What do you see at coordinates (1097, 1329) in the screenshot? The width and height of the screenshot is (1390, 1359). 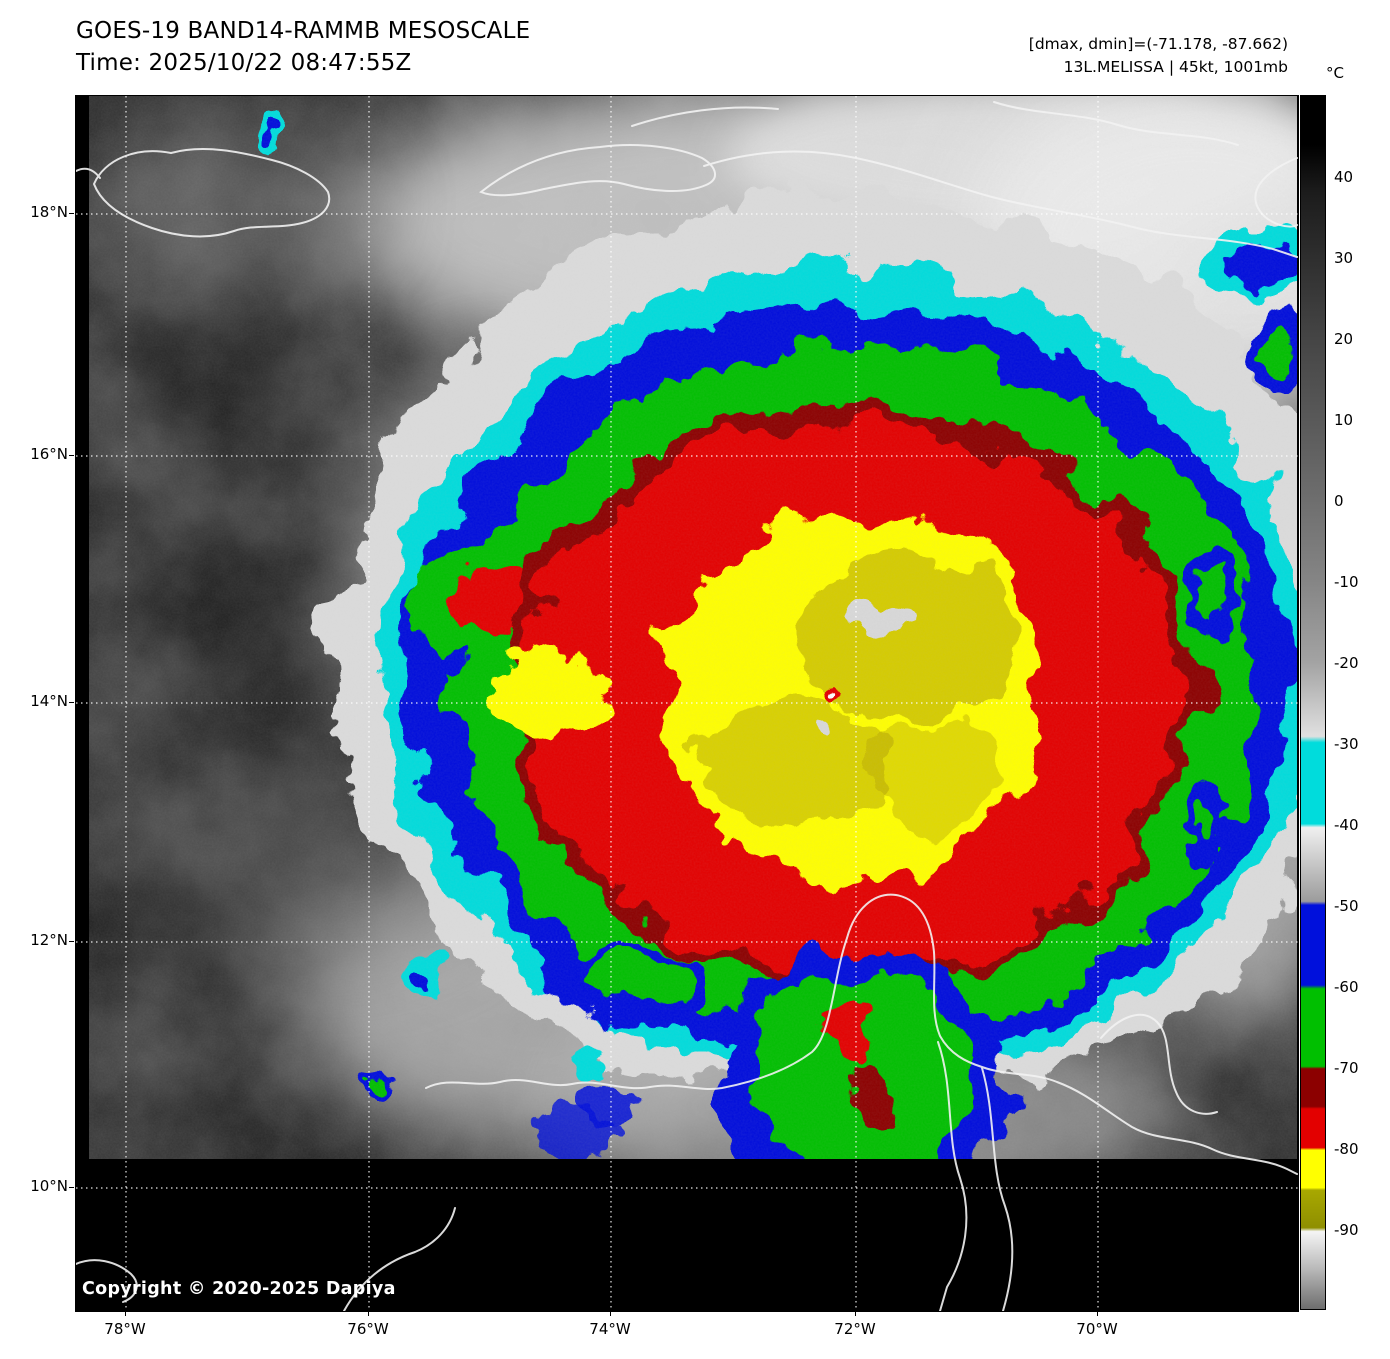 I see `lon-label: 70°W` at bounding box center [1097, 1329].